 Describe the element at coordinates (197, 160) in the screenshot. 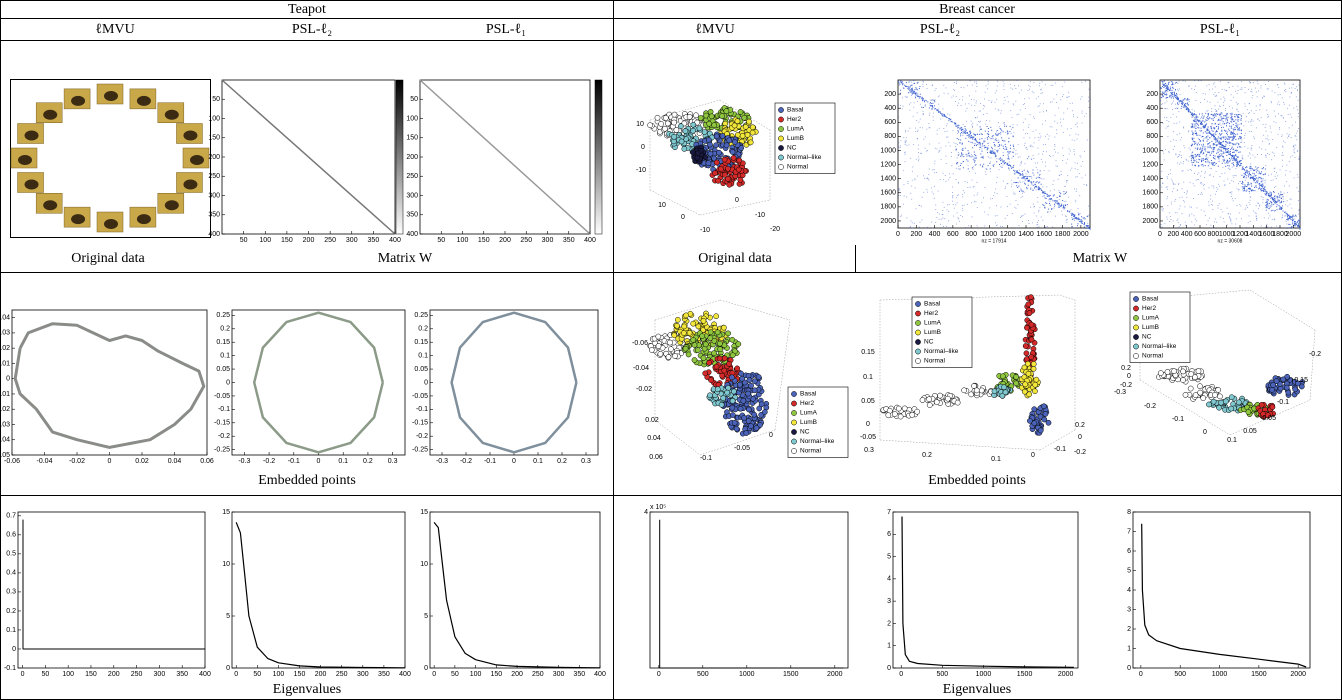

I see `teapot-shape` at that location.